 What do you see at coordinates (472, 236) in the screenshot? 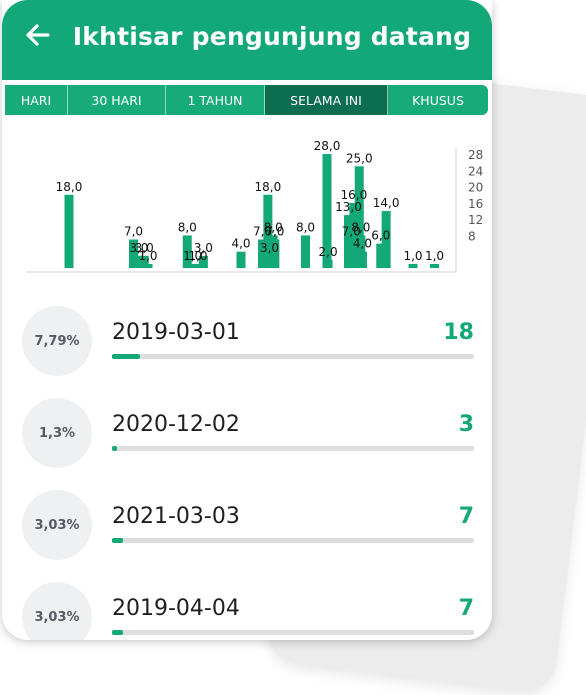
I see `y-tick-label: 8` at bounding box center [472, 236].